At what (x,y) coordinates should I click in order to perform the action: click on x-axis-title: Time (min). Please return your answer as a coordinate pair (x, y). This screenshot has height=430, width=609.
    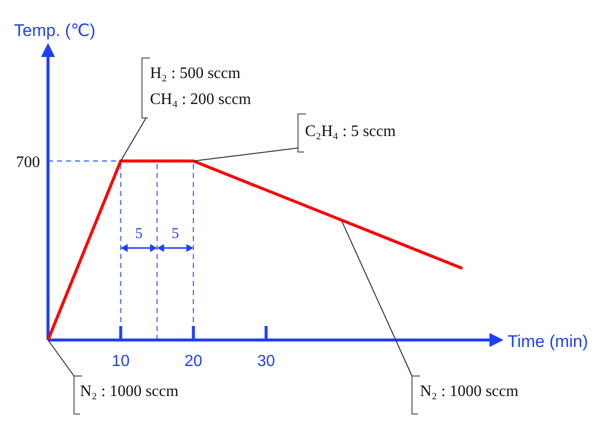
    Looking at the image, I should click on (547, 341).